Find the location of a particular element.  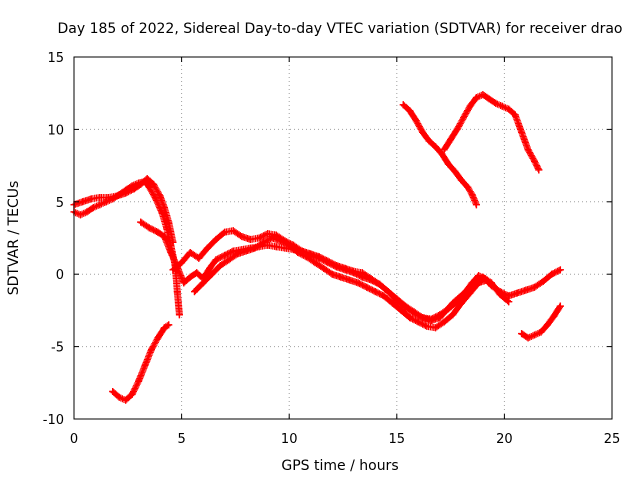

x-tick-label: 25 is located at coordinates (612, 439).